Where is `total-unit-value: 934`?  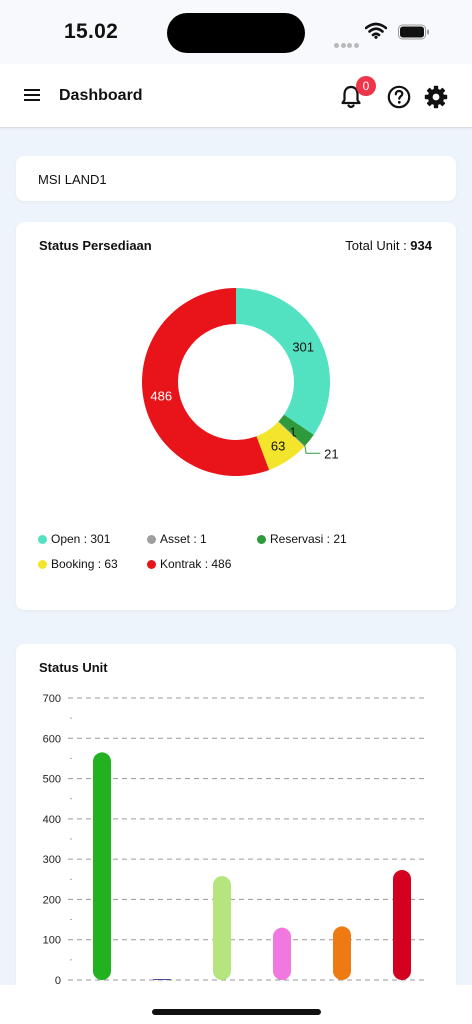 total-unit-value: 934 is located at coordinates (421, 245).